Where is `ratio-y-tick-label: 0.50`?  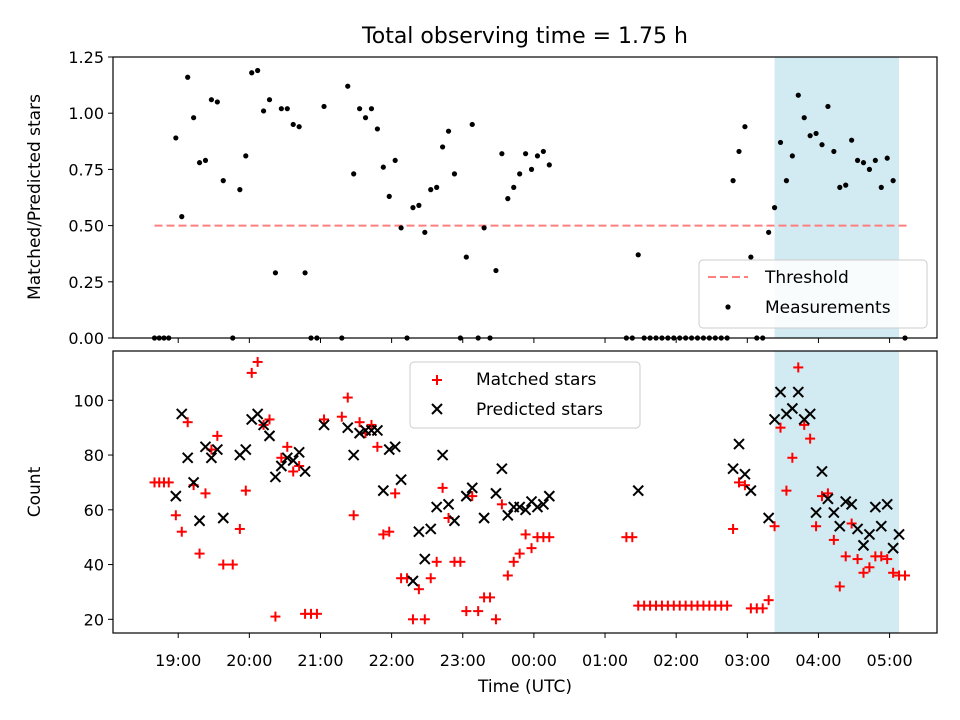 ratio-y-tick-label: 0.50 is located at coordinates (86, 226).